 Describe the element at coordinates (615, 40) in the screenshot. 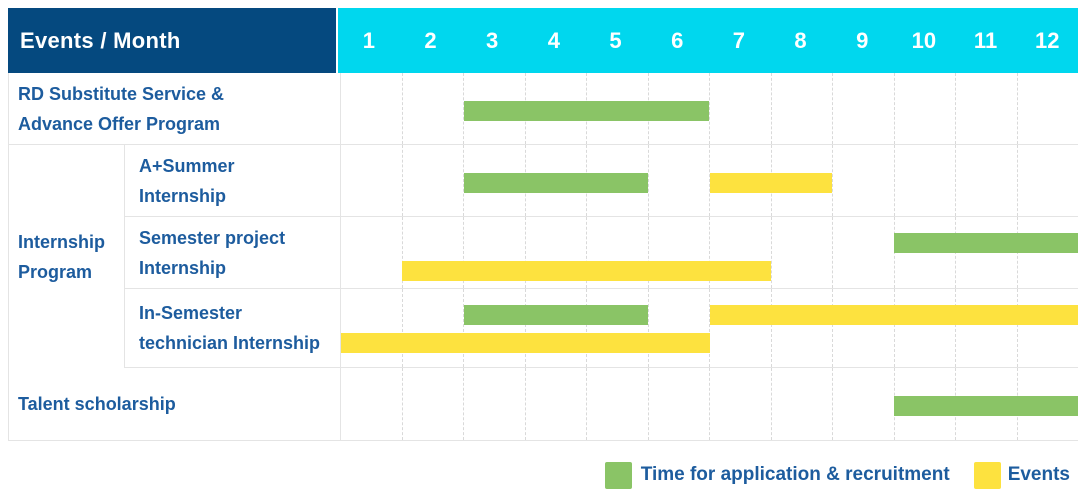

I see `month-header-5: 5` at that location.